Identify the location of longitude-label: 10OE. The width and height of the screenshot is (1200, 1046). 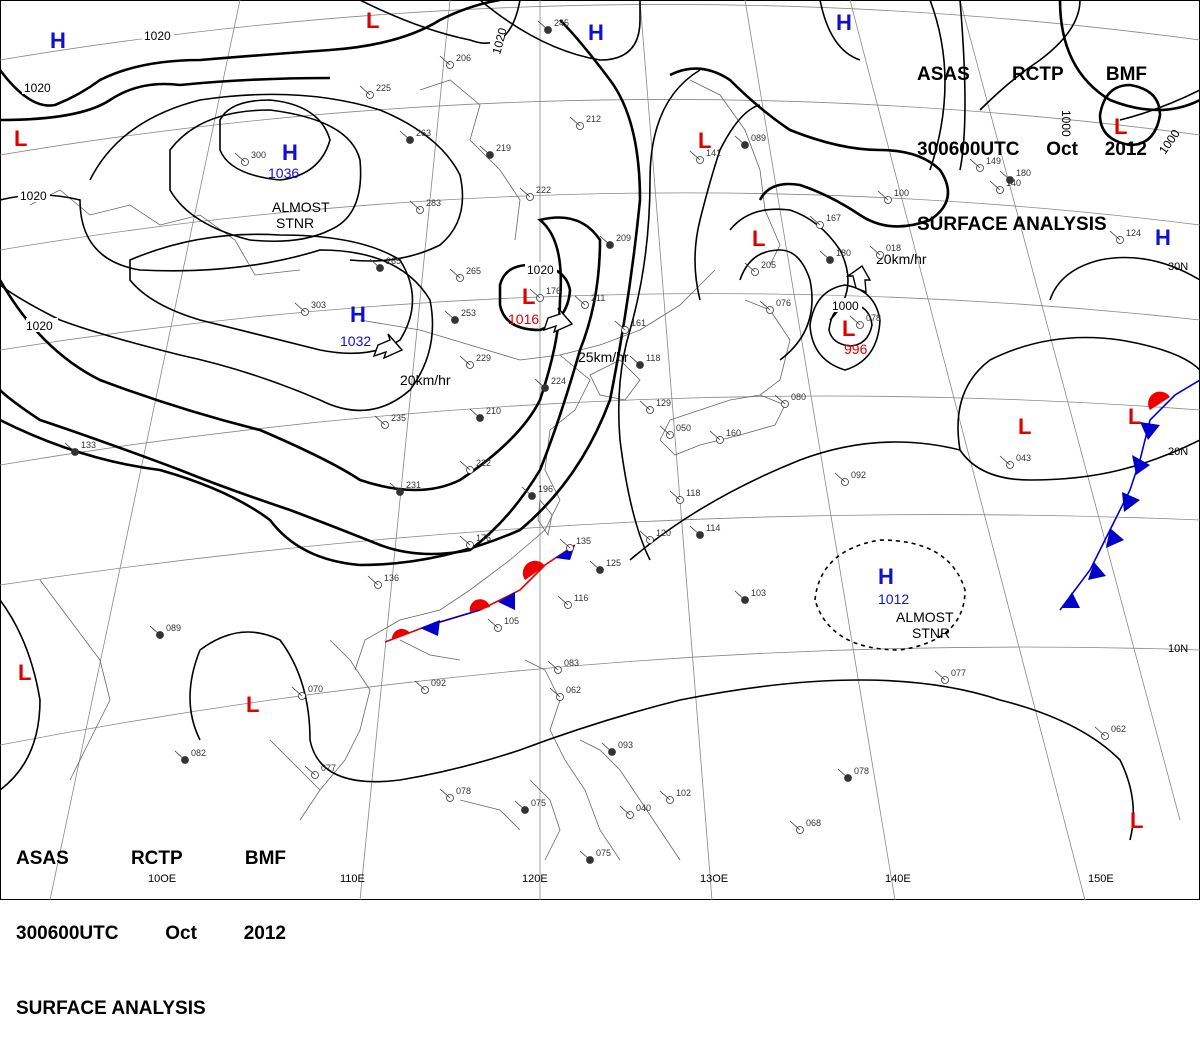
(162, 879).